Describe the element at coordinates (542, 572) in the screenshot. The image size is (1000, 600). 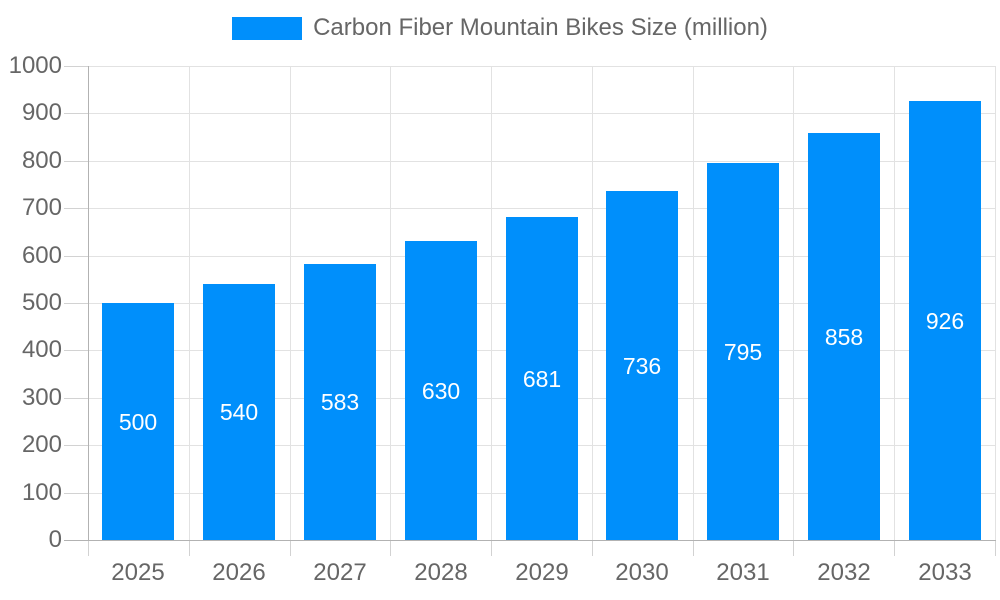
I see `x-axis-label: 2029` at that location.